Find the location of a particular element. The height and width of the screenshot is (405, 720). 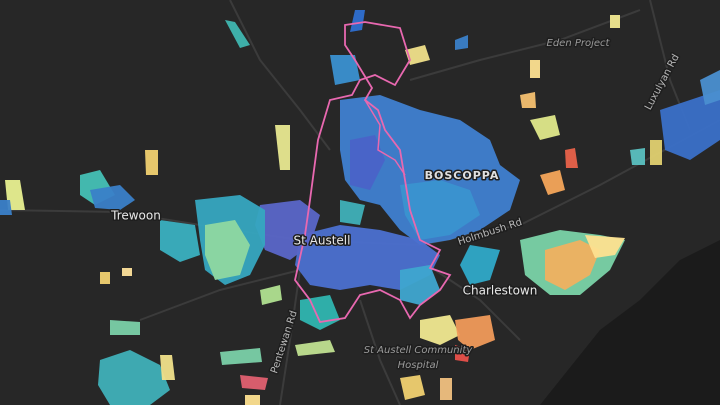

place-label: BOSCOPPA is located at coordinates (462, 175).